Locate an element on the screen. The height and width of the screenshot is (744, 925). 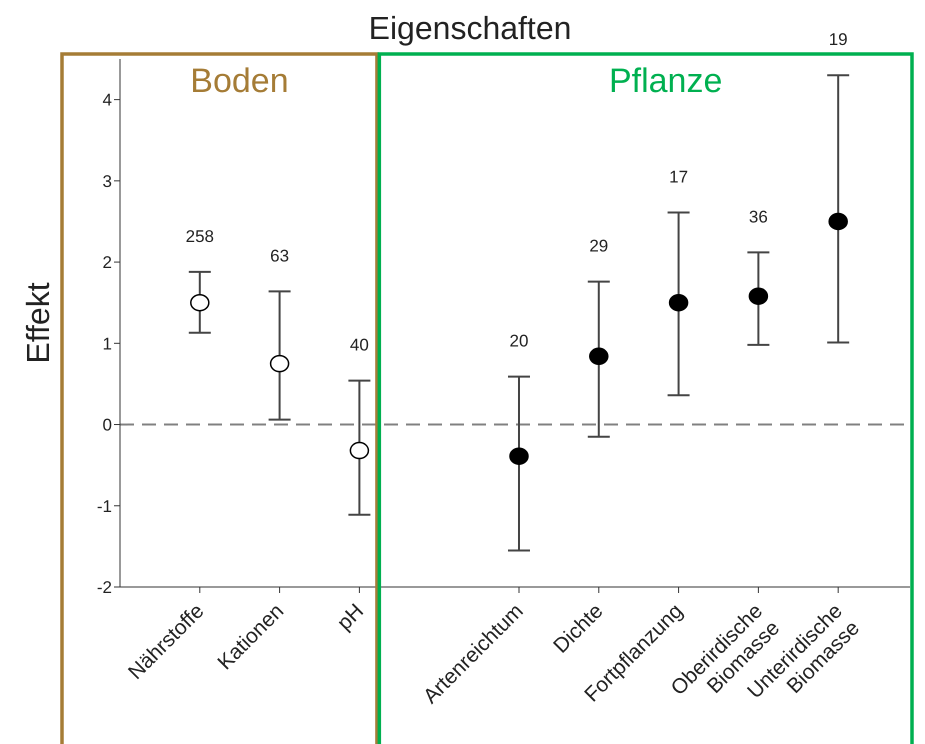
y-axis-title: Effekt is located at coordinates (38, 323).